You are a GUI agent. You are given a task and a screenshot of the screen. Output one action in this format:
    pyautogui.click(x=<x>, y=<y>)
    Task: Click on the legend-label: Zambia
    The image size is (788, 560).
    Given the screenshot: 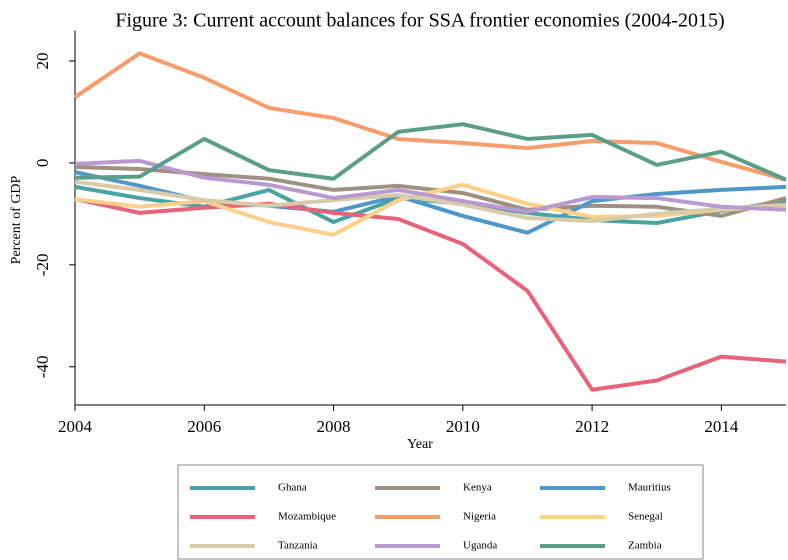 What is the action you would take?
    pyautogui.click(x=645, y=546)
    